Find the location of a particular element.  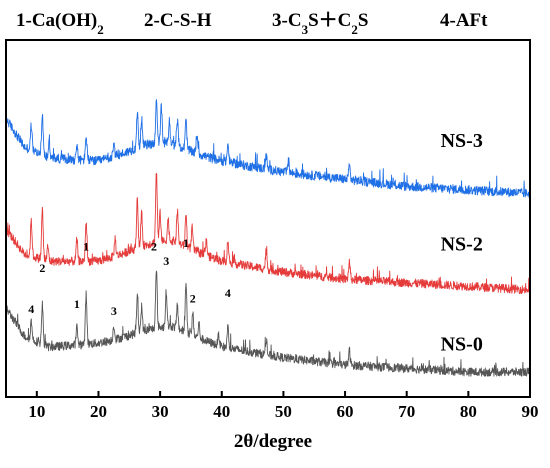

x-tick-label-20: 20 is located at coordinates (98, 411).